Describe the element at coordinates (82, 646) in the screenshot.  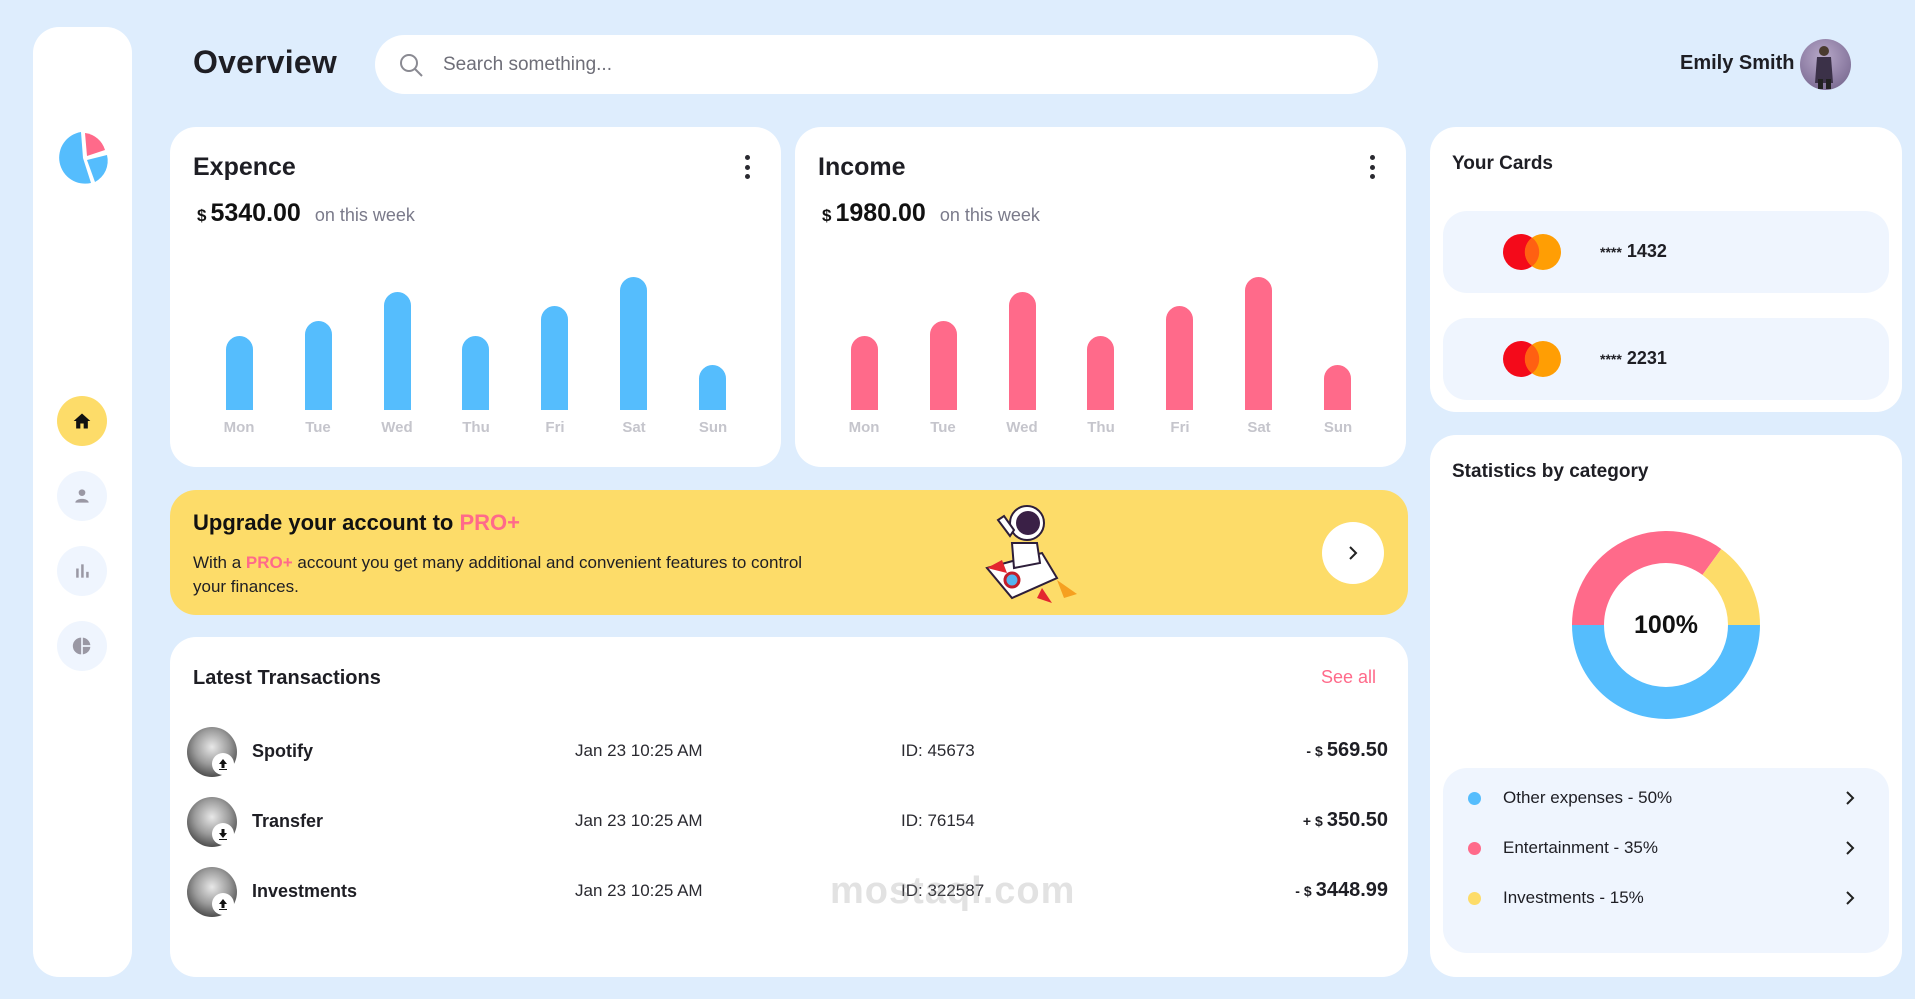
I see `sidebar-item-reports` at that location.